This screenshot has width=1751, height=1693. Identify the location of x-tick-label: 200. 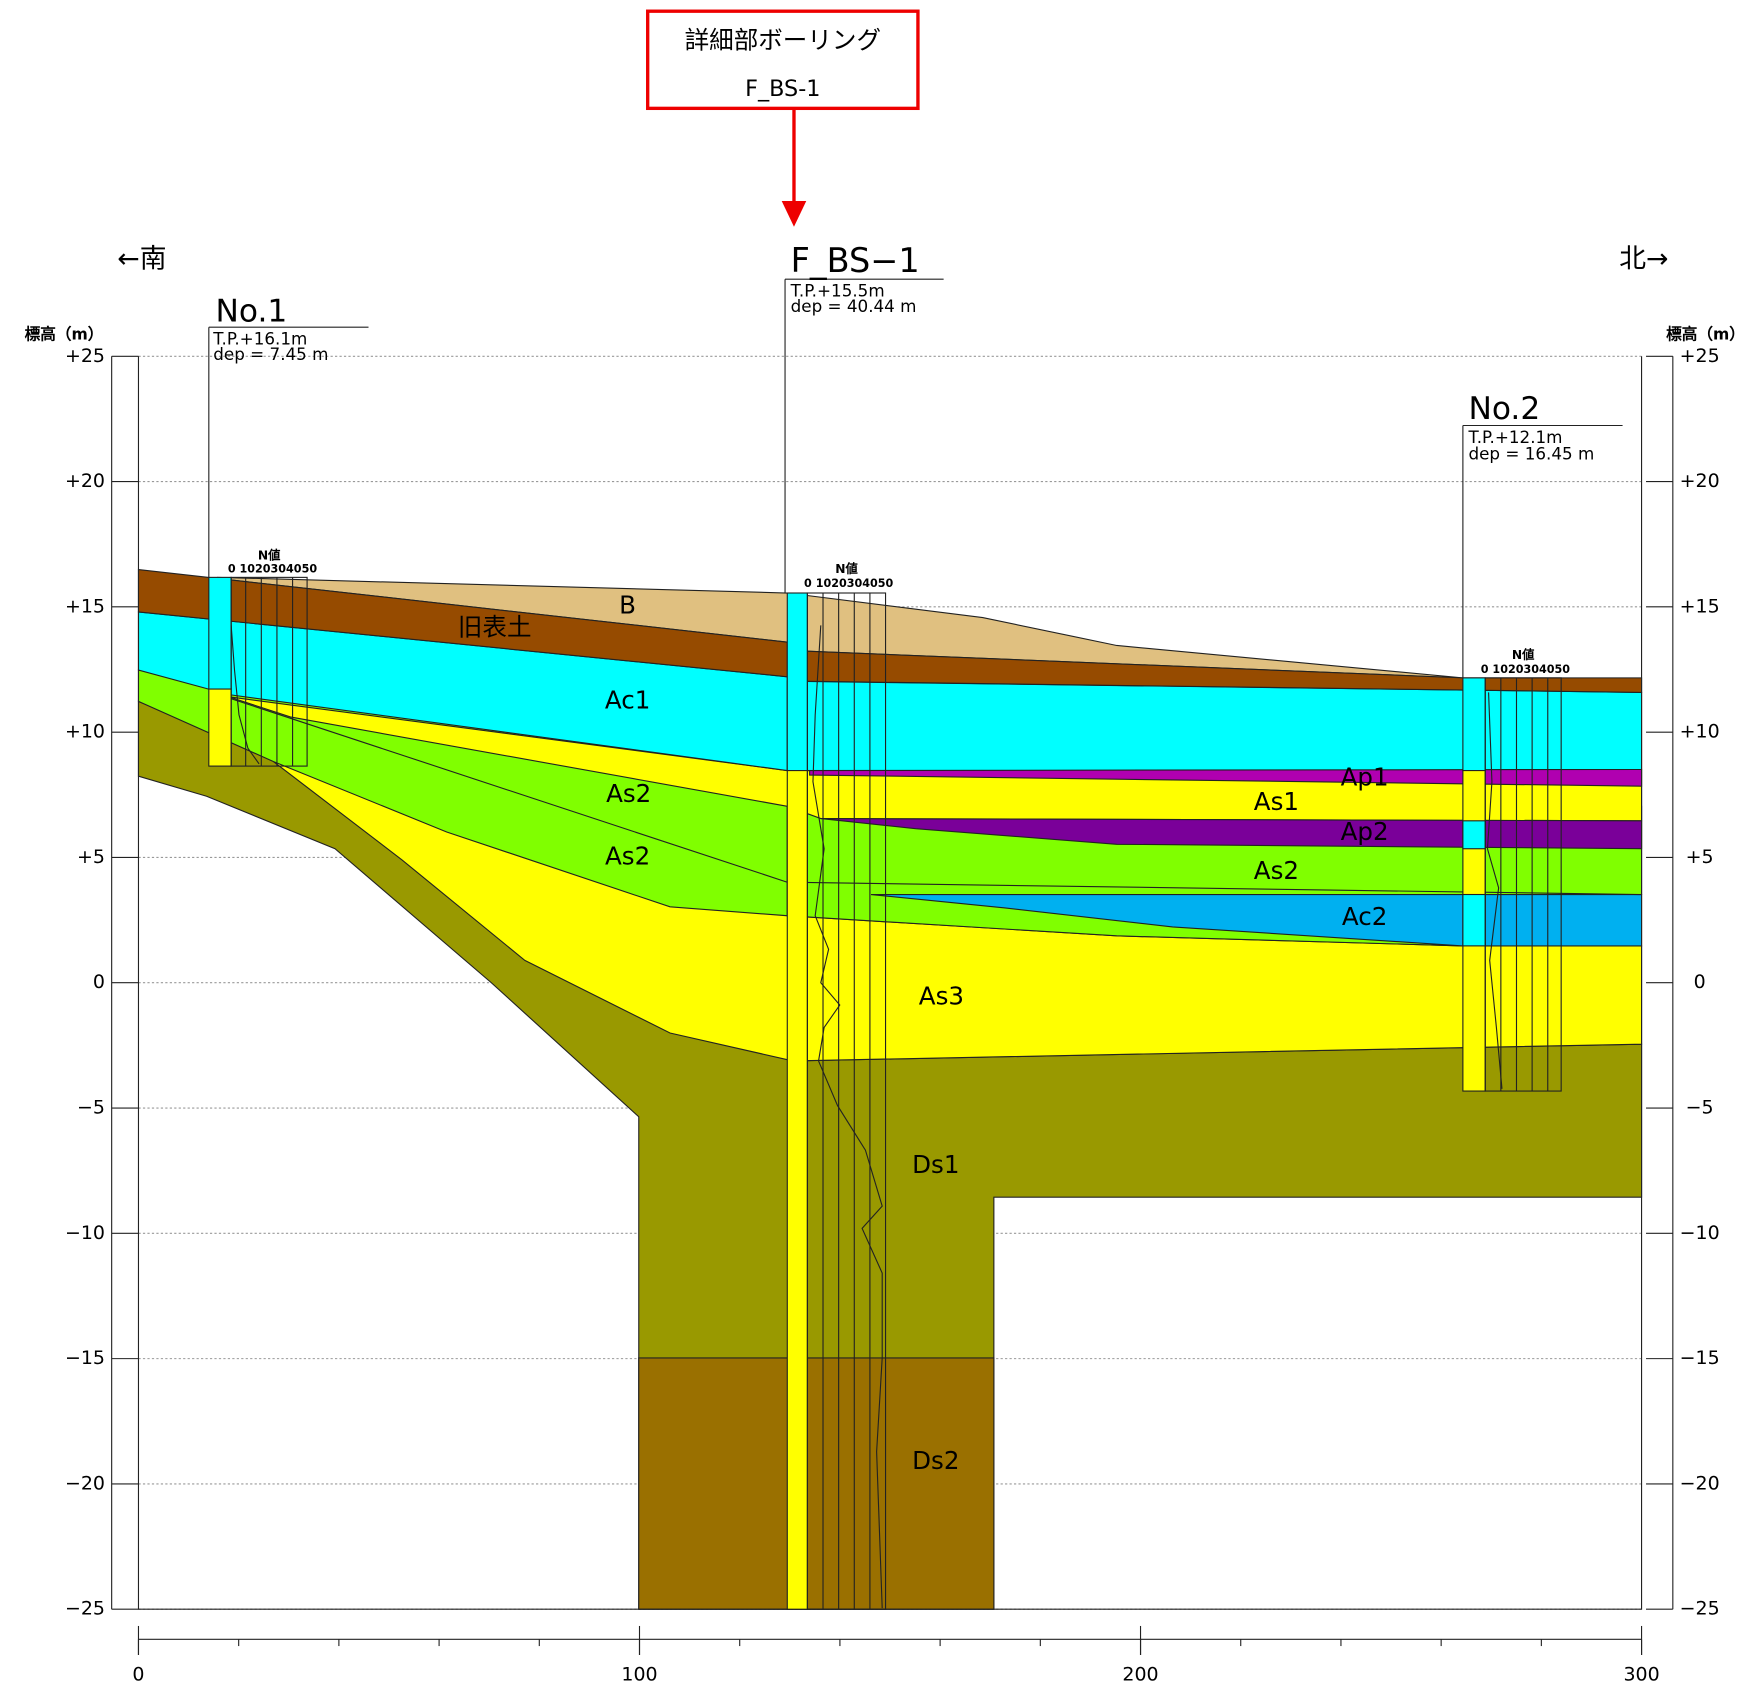
(1140, 1675).